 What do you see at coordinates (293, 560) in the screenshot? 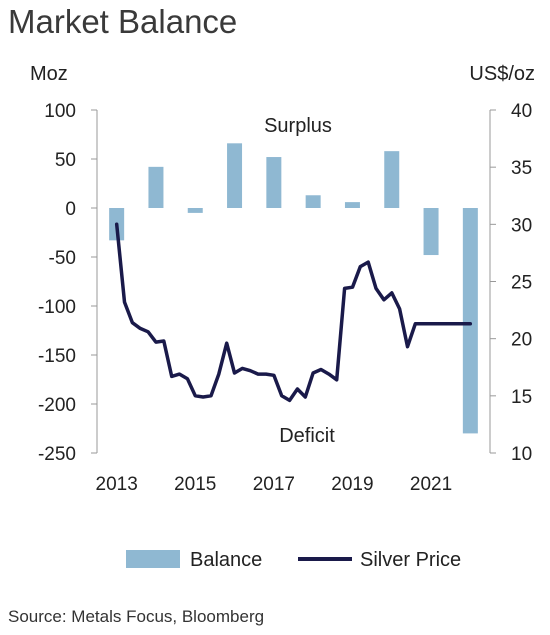
I see `legend: Balance Silver Price` at bounding box center [293, 560].